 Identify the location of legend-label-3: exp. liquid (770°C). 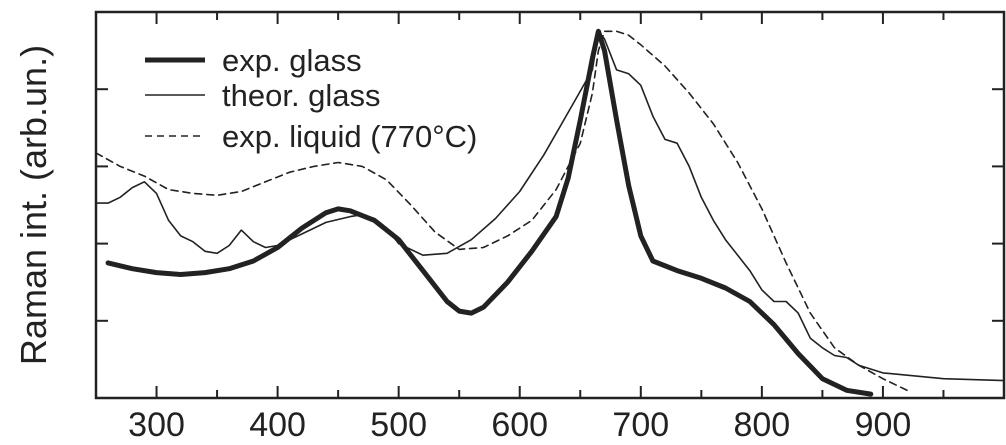
(349, 136).